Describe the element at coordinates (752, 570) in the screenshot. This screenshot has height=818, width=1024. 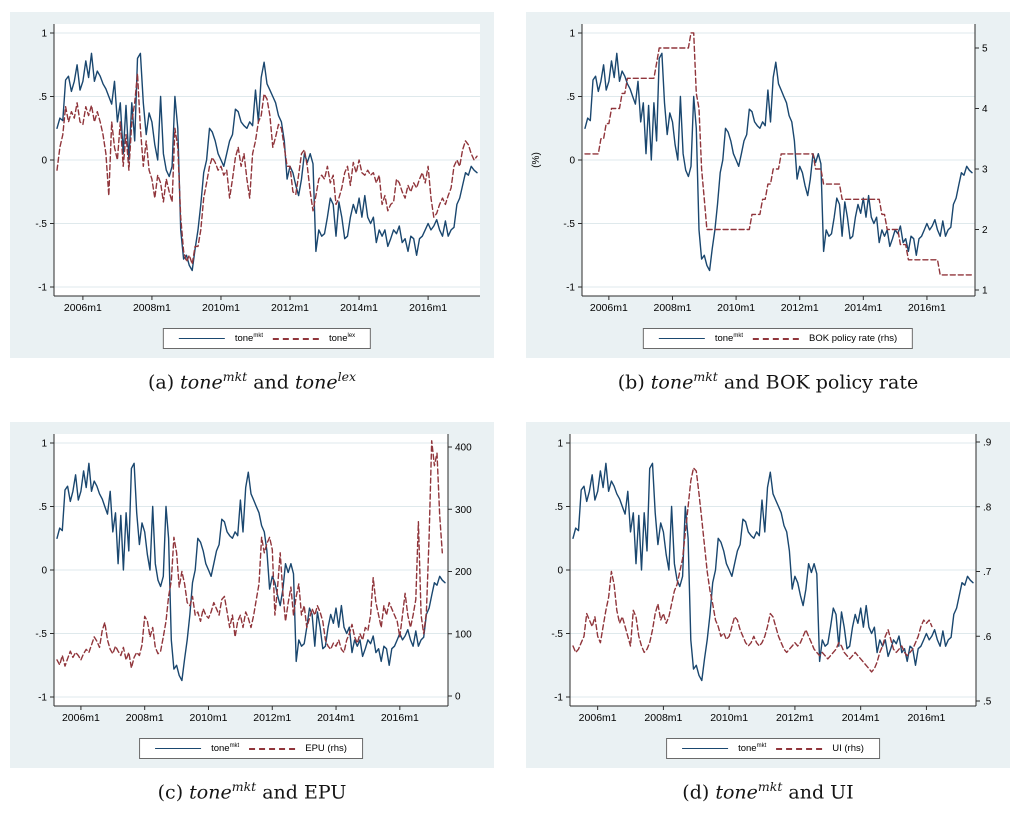
I see `series-ui` at that location.